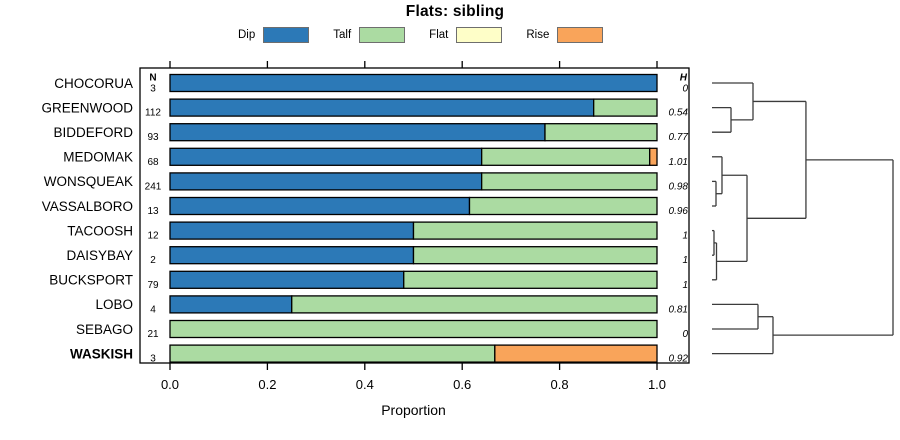  Describe the element at coordinates (104, 329) in the screenshot. I see `row-label: SEBAGO` at that location.